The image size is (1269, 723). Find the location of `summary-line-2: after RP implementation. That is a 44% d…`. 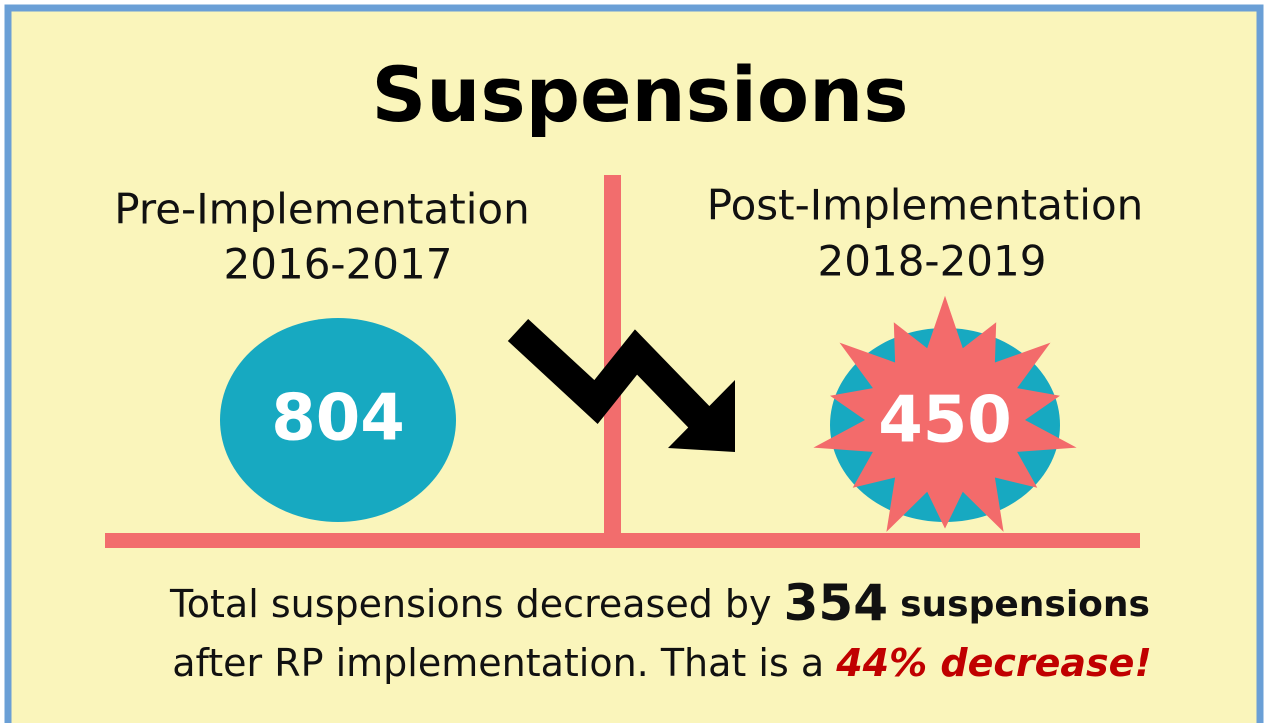

summary-line-2: after RP implementation. That is a 44% d… is located at coordinates (662, 663).